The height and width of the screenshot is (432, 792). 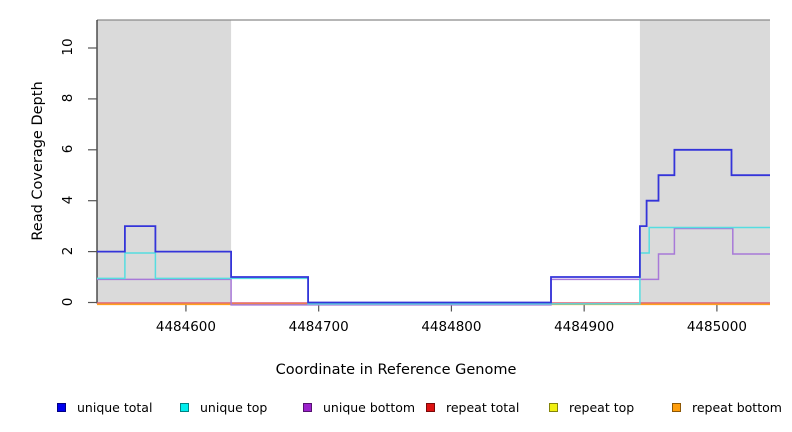 I want to click on legend-swatch-unique-top, so click(x=184, y=407).